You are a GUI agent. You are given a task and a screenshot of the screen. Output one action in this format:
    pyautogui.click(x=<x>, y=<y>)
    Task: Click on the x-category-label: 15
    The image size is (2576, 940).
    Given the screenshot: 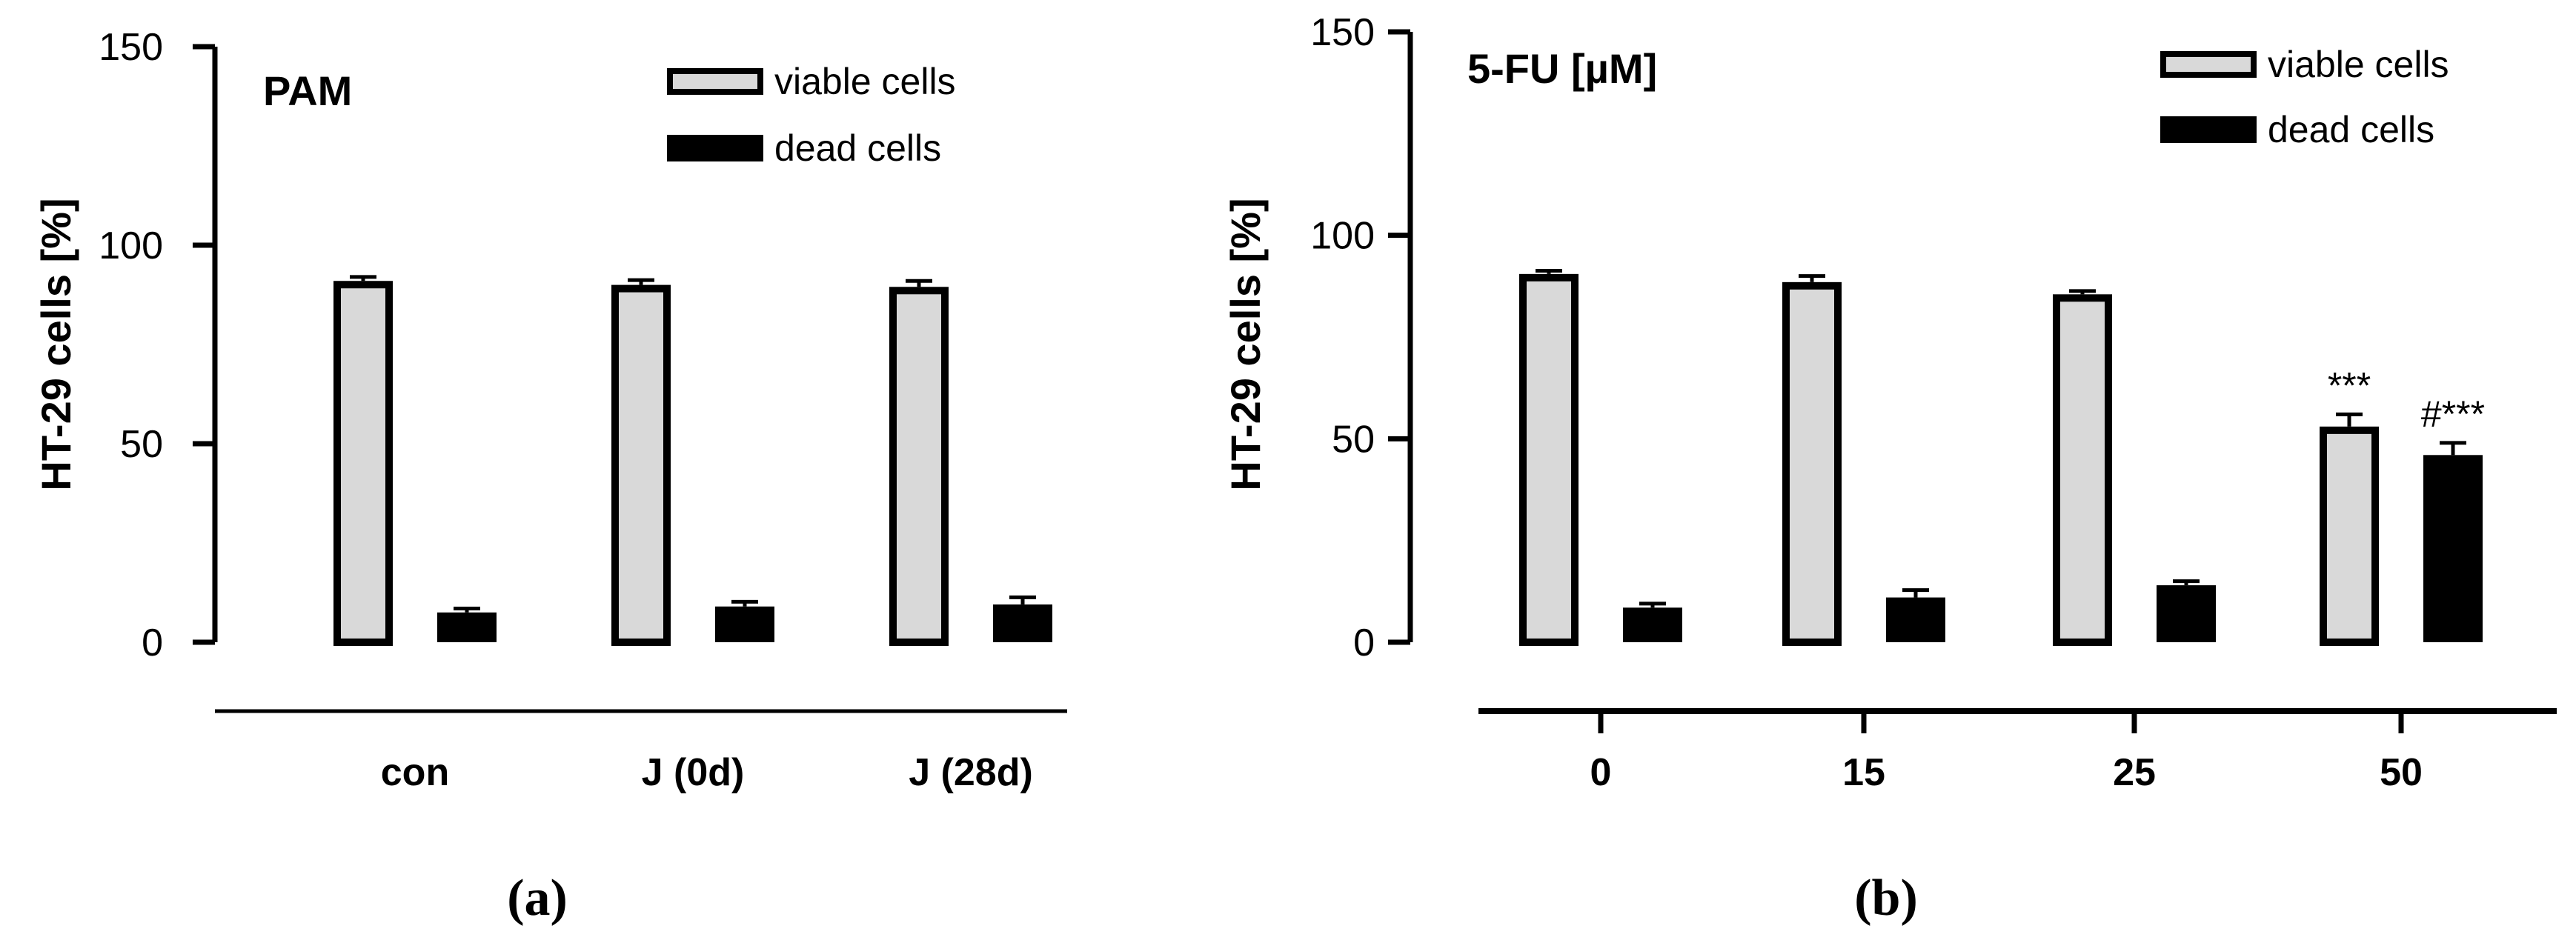 What is the action you would take?
    pyautogui.click(x=1863, y=772)
    